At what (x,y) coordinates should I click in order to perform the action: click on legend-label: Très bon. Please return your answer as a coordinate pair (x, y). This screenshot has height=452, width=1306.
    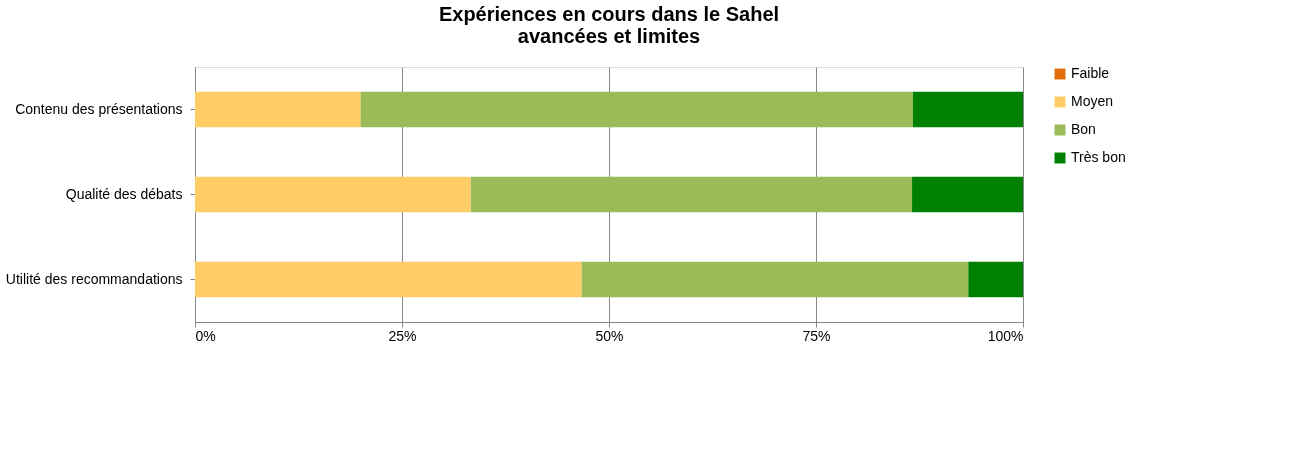
    Looking at the image, I should click on (1098, 157).